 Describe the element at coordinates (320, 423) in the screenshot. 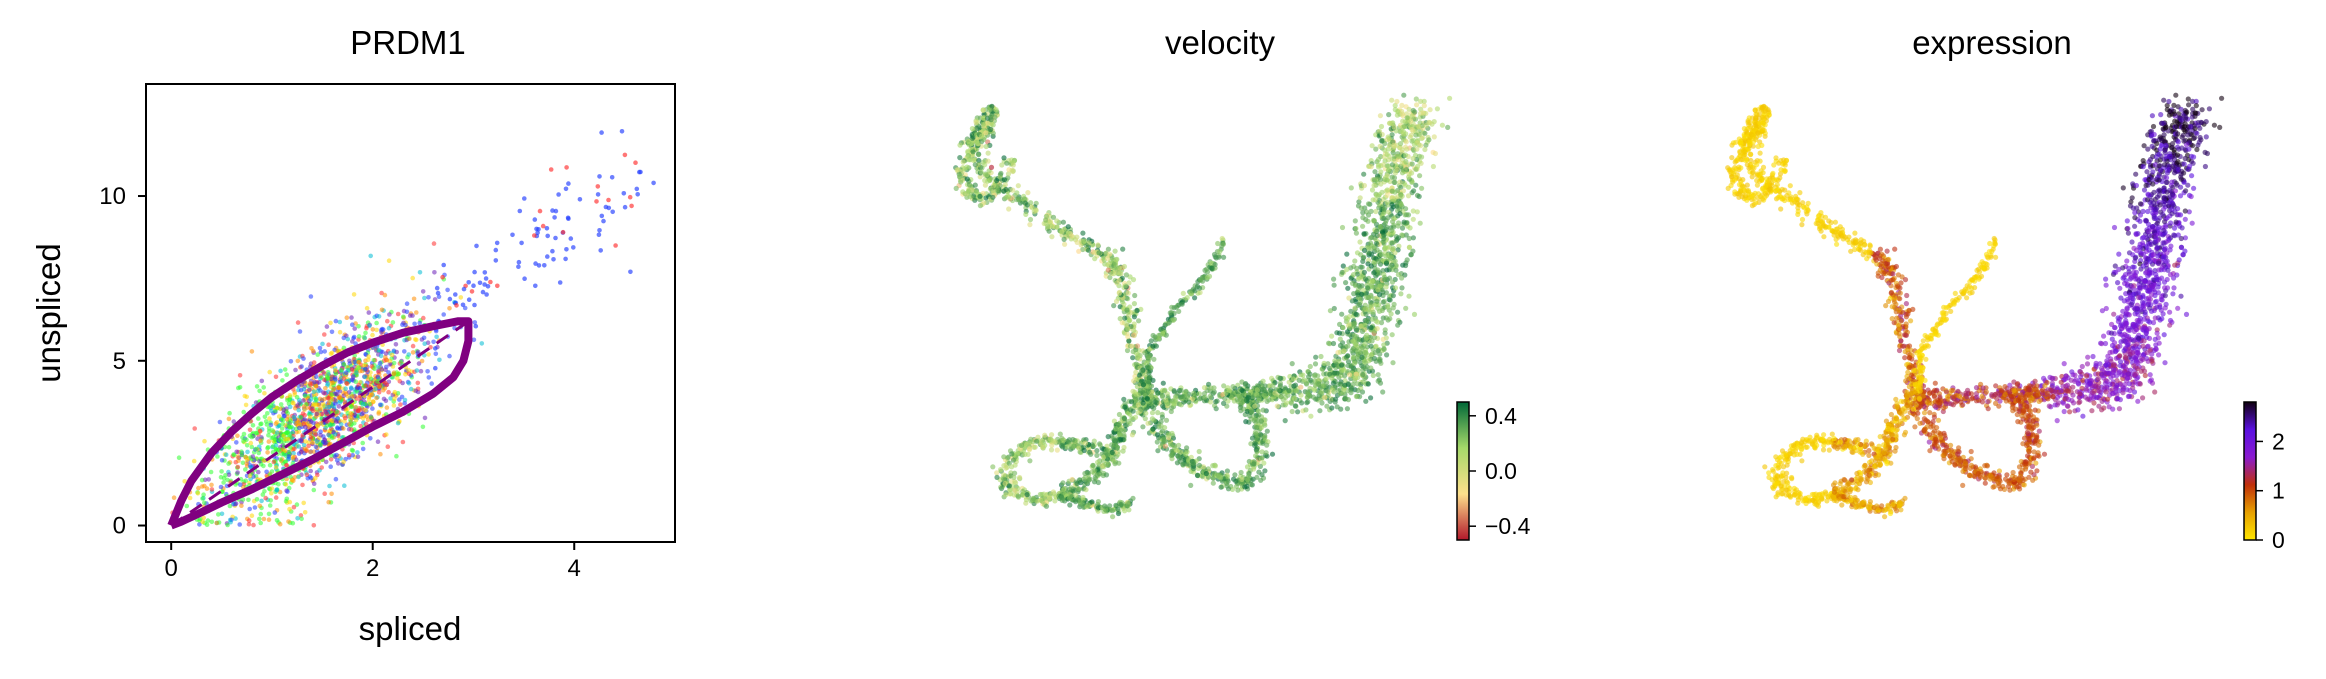

I see `fit-curve-line` at that location.